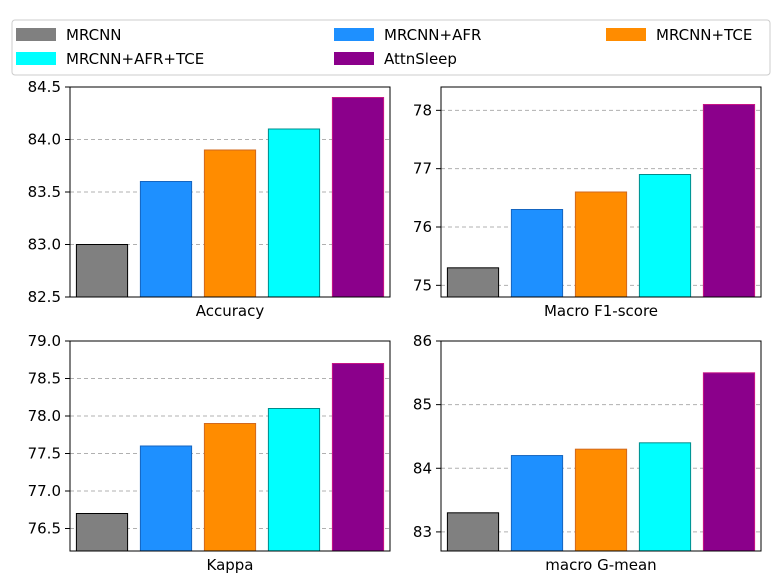 The image size is (774, 580). Describe the element at coordinates (44, 491) in the screenshot. I see `y-tick-label: 77.0` at that location.